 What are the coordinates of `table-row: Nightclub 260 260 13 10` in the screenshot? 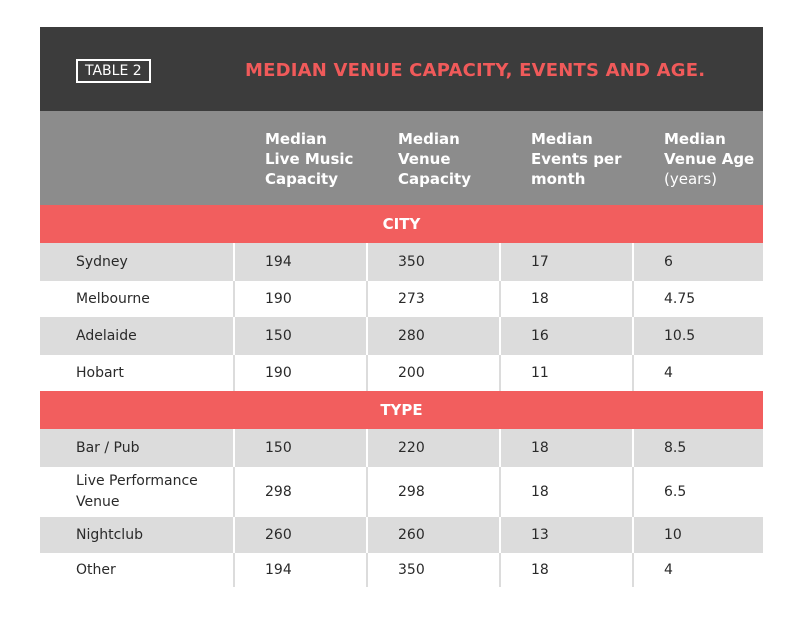 It's located at (401, 535).